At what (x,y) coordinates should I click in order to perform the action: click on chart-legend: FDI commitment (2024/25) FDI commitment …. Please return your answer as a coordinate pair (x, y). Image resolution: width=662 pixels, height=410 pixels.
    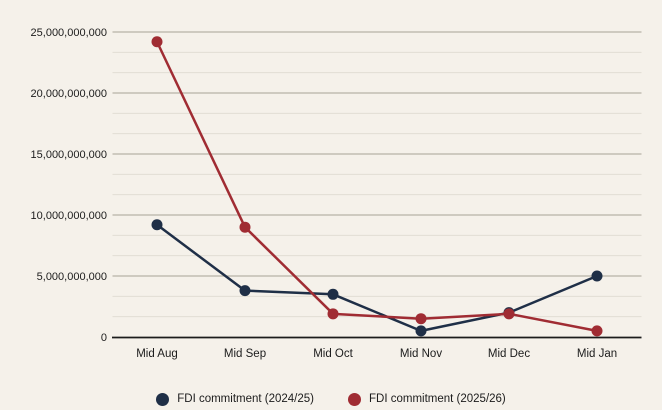
    Looking at the image, I should click on (331, 399).